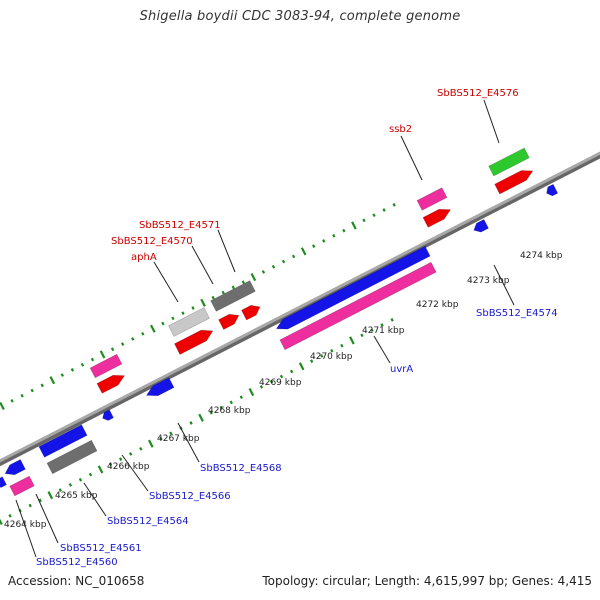  What do you see at coordinates (144, 257) in the screenshot?
I see `gene-label: aphA` at bounding box center [144, 257].